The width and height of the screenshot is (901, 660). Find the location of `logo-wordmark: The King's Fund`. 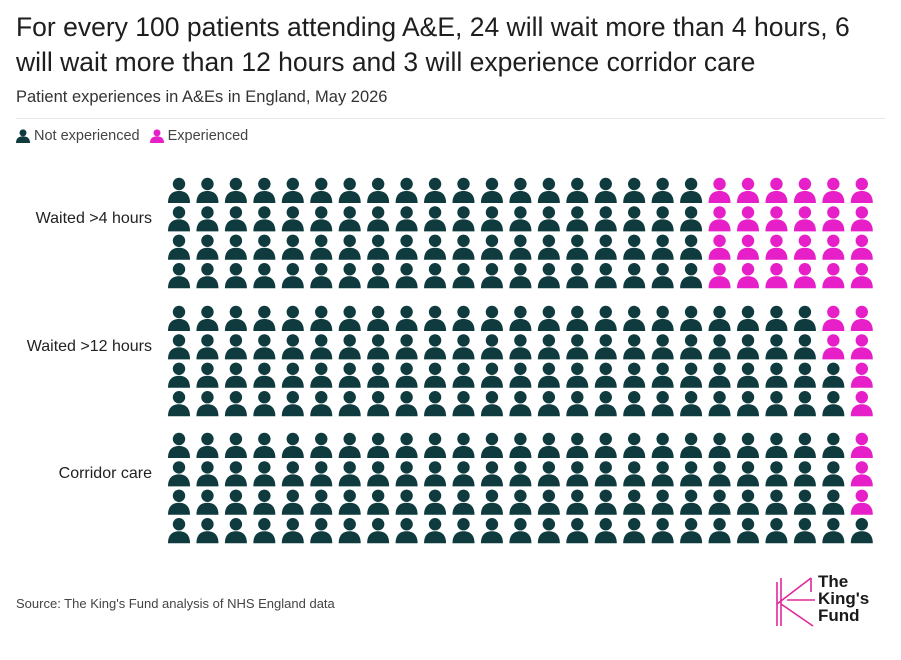

logo-wordmark: The King's Fund is located at coordinates (844, 598).